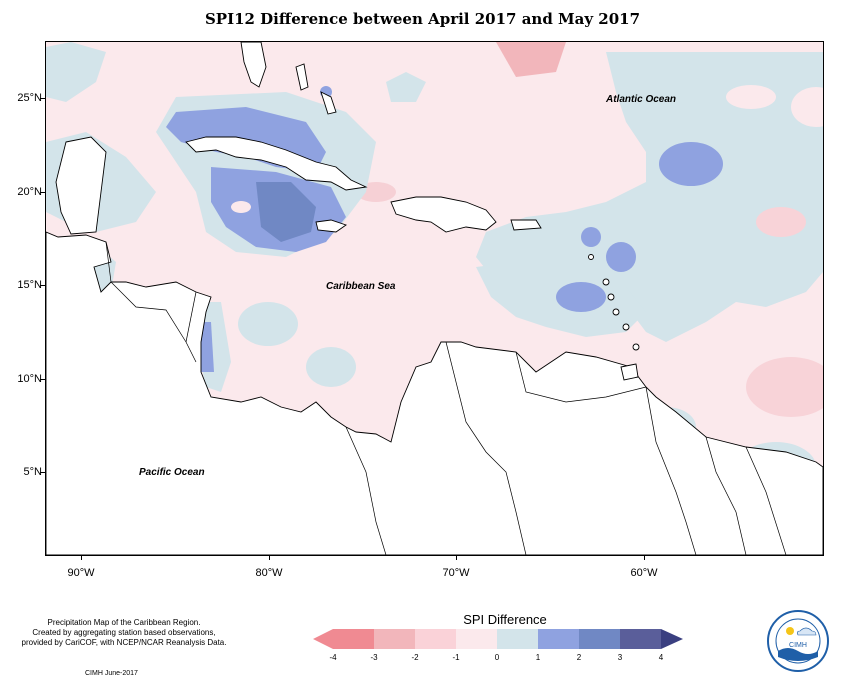 The image size is (845, 684). What do you see at coordinates (269, 573) in the screenshot?
I see `lon-label: 80°W` at bounding box center [269, 573].